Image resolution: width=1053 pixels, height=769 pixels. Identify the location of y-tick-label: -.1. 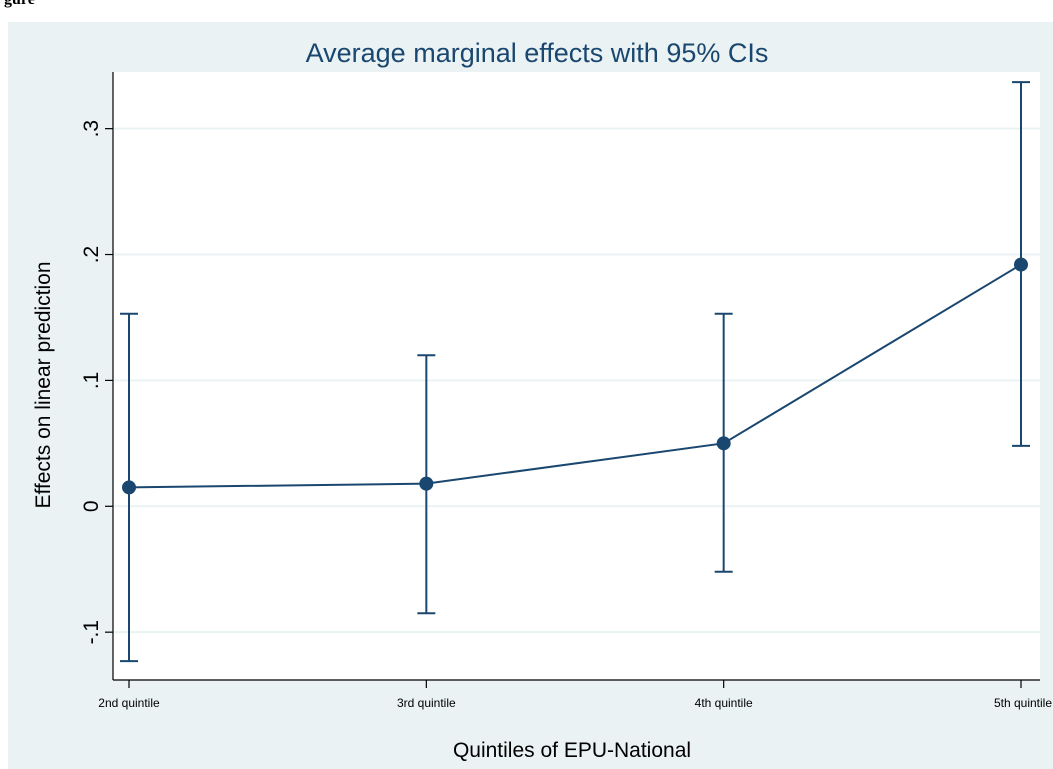
(91, 632).